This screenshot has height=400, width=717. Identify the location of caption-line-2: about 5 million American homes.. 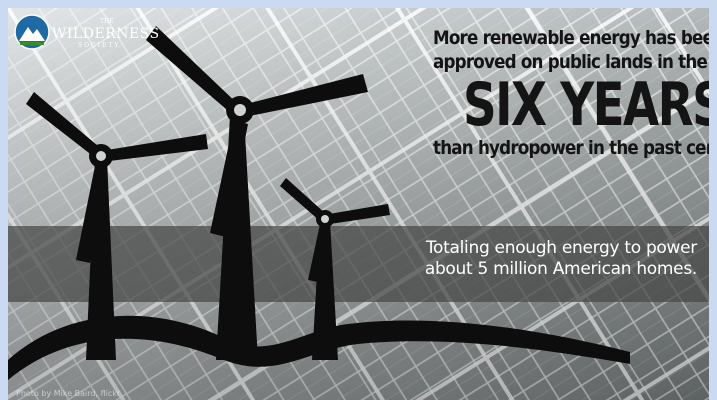
(560, 269).